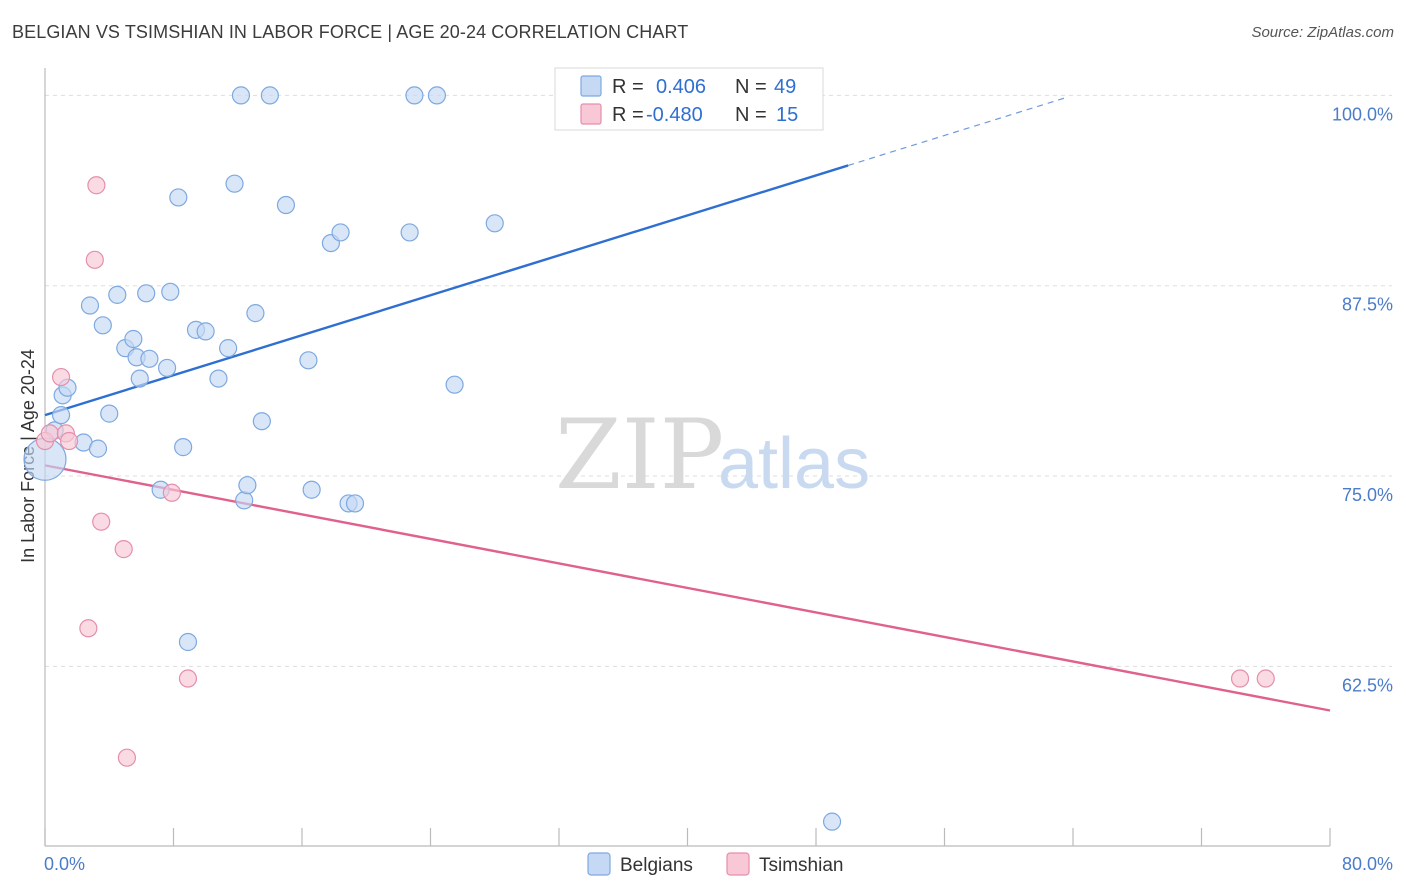  What do you see at coordinates (787, 115) in the screenshot?
I see `legend-n-value-tsimshian: 15` at bounding box center [787, 115].